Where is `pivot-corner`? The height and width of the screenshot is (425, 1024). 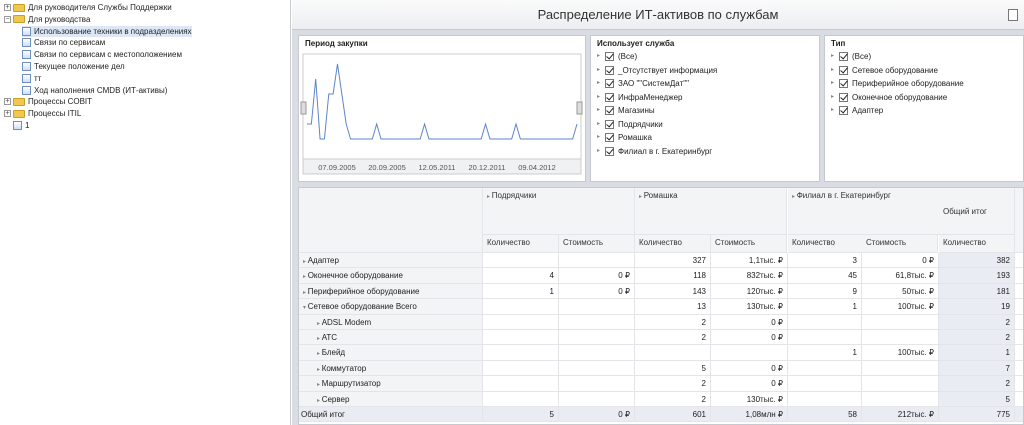
pivot-corner is located at coordinates (391, 220).